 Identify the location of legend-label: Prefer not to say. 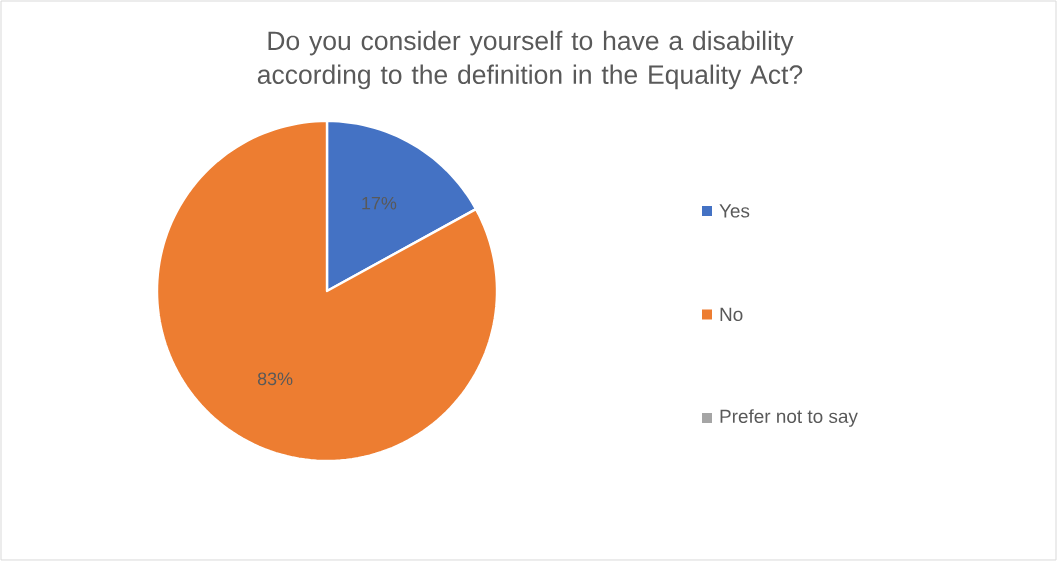
(789, 418).